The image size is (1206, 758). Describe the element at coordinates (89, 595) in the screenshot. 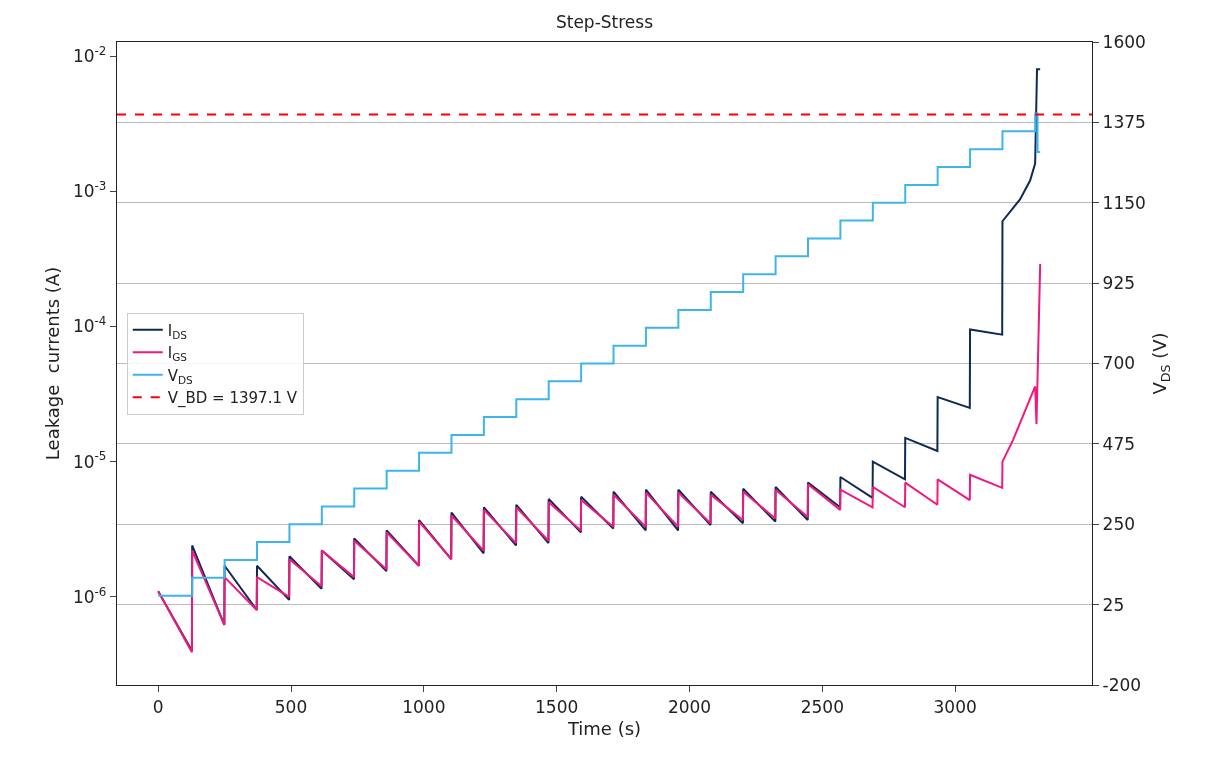

I see `y-tick-label: 10$^{-6}$` at that location.